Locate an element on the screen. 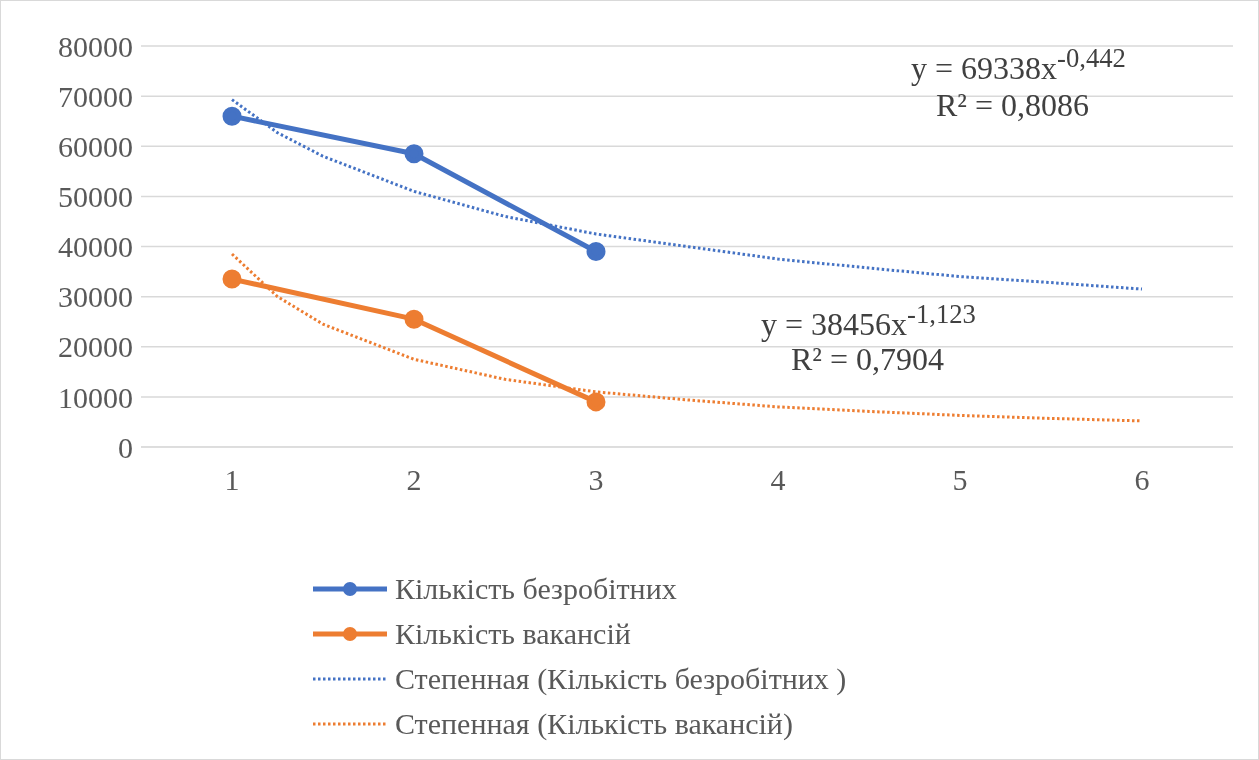 This screenshot has height=760, width=1259. y-tick-label: 10000 is located at coordinates (95, 397).